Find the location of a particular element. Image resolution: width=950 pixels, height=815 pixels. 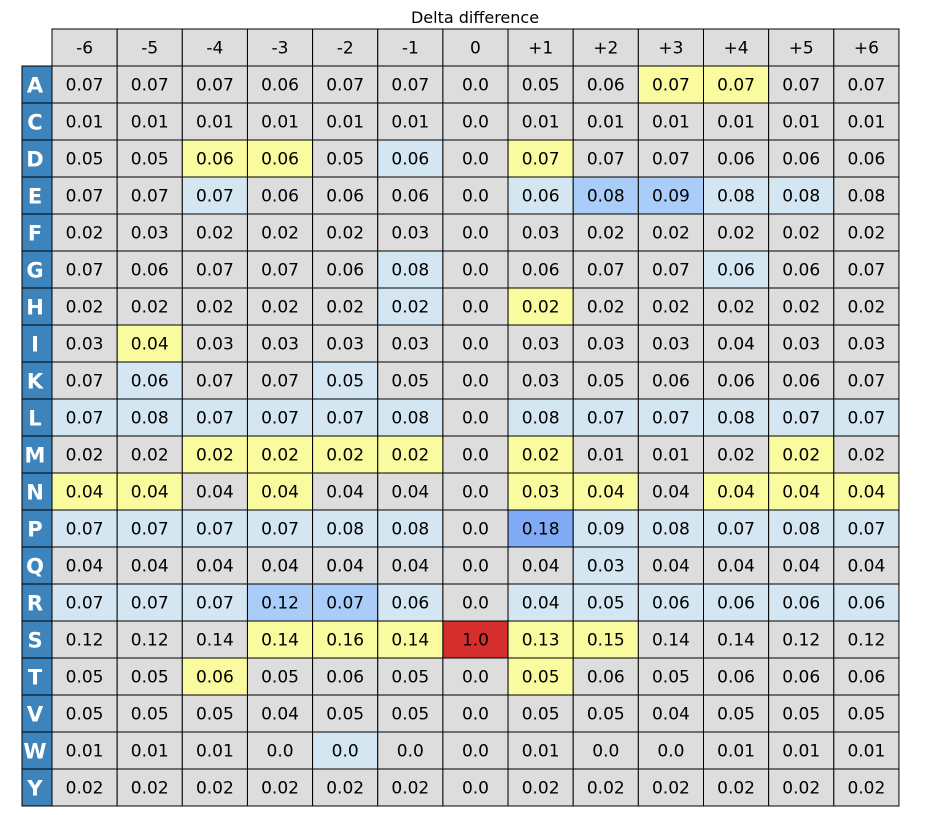

column-header-label: -2 is located at coordinates (345, 49).